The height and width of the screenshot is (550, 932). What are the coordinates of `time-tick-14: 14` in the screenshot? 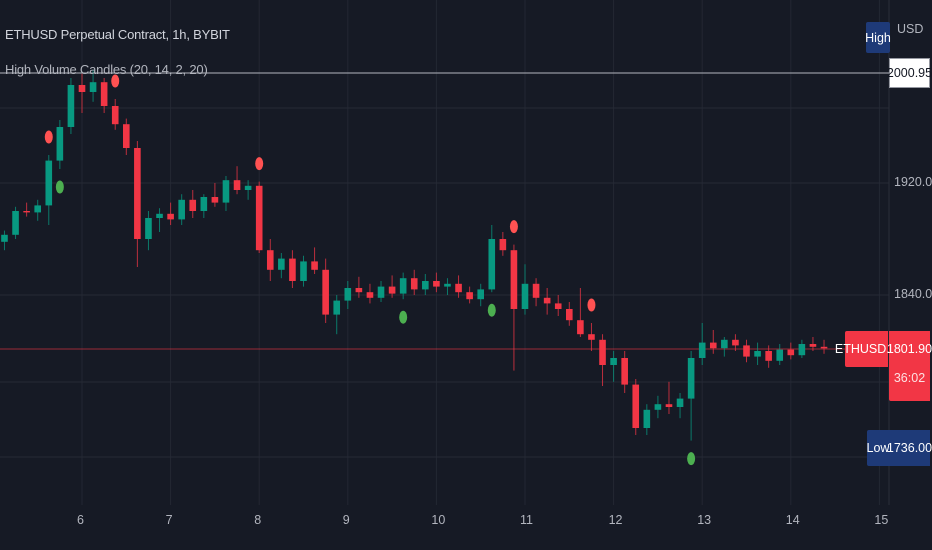 It's located at (792, 520).